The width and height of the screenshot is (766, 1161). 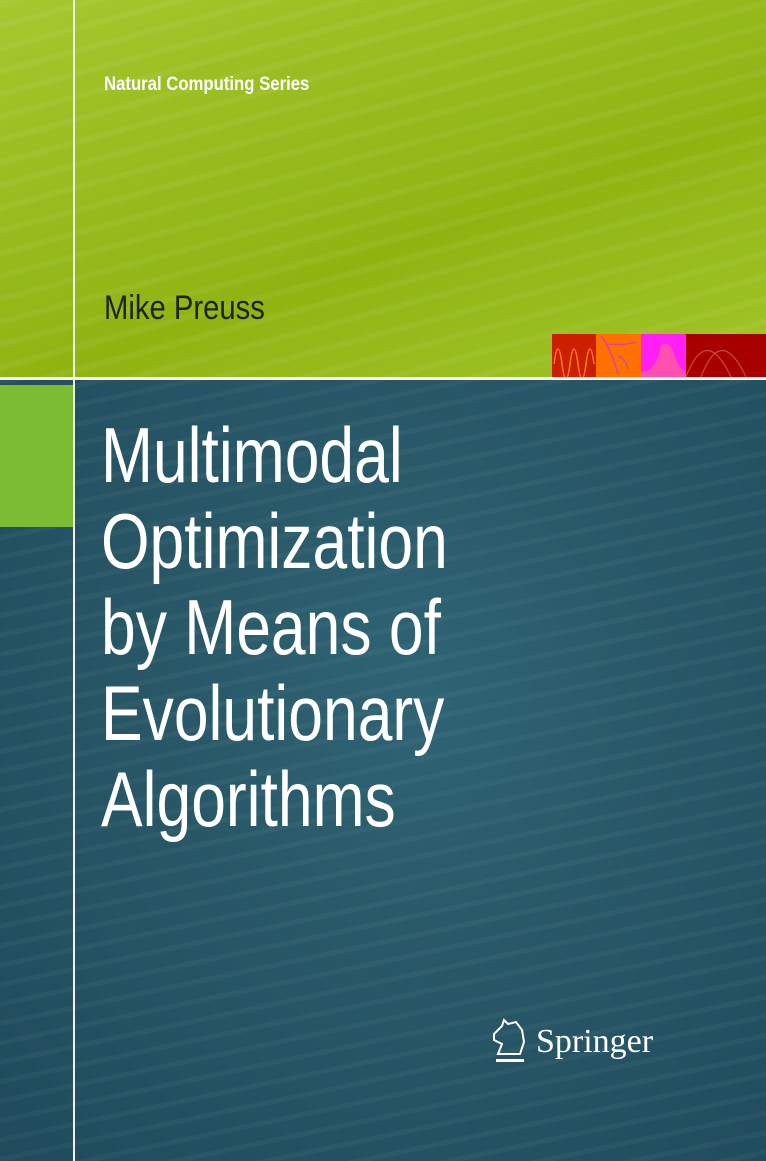 I want to click on strip-curve-tile, so click(x=663, y=355).